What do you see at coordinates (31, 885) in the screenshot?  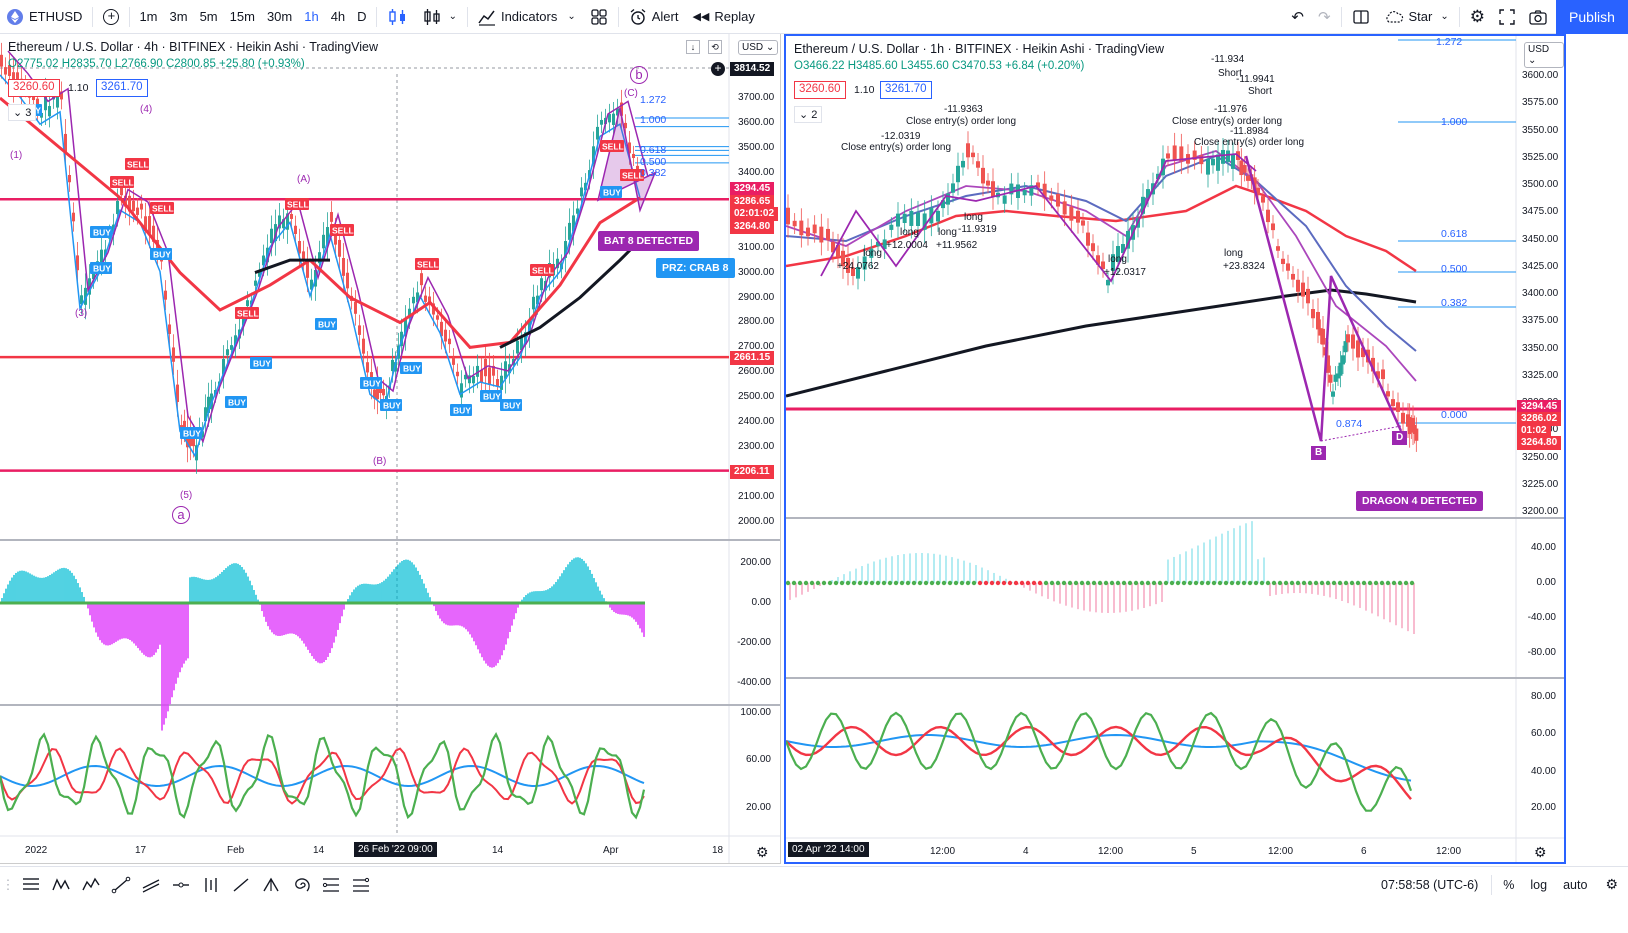 I see `trend-lines-tool` at bounding box center [31, 885].